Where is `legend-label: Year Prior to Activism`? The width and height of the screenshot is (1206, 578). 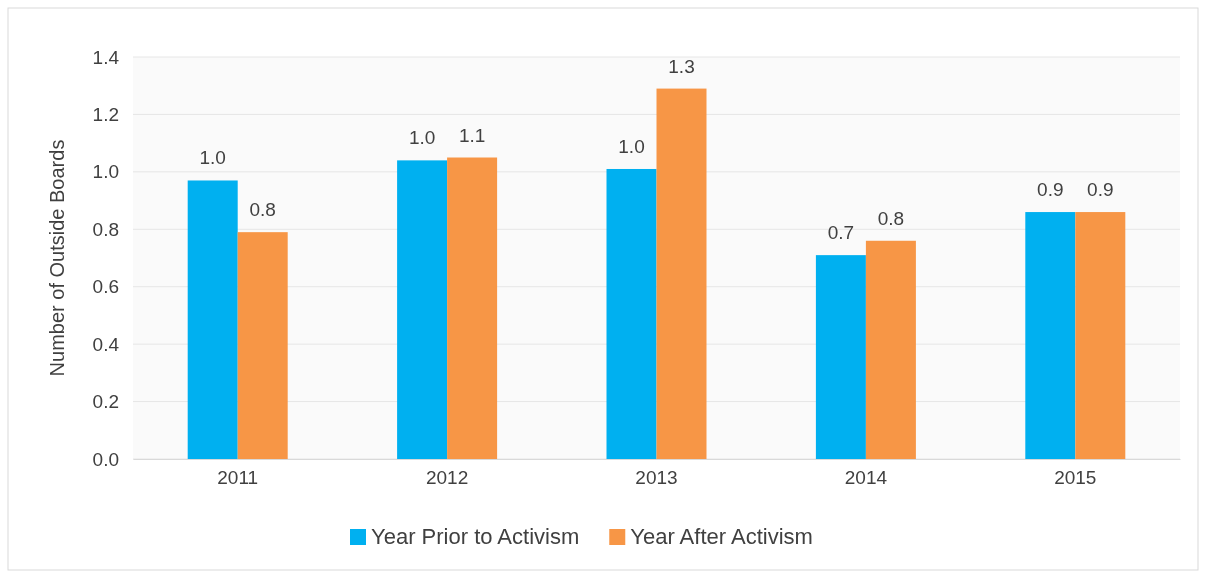 legend-label: Year Prior to Activism is located at coordinates (475, 536).